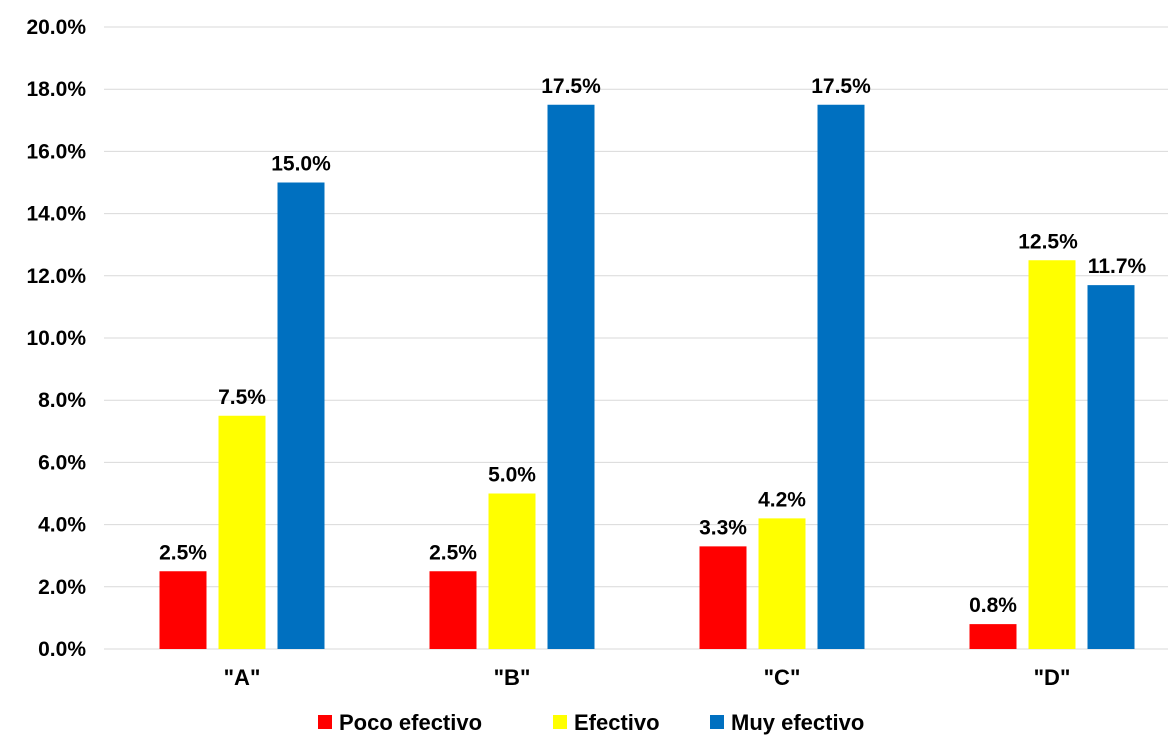  I want to click on legend: Poco efectivo Efectivo Muy efectivo, so click(591, 722).